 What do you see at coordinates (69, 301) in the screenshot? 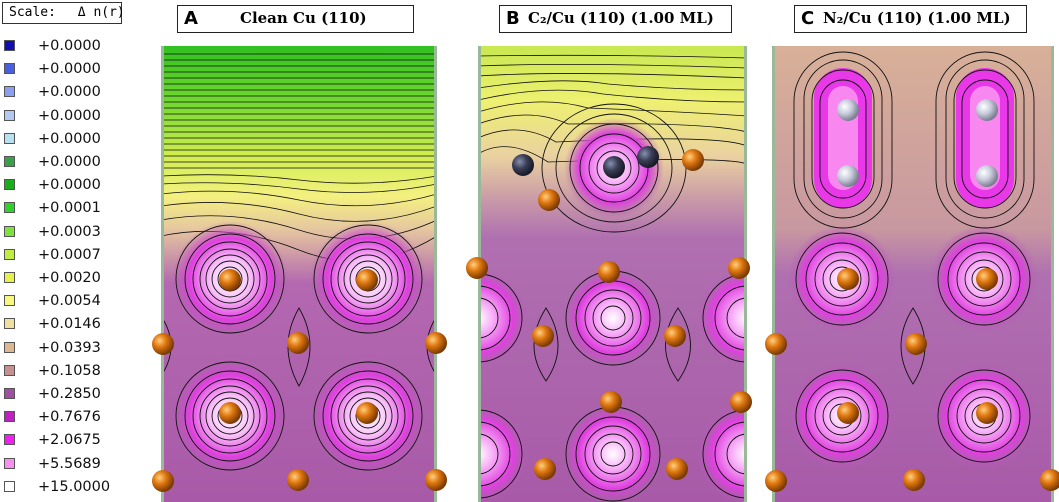
I see `legend-value: +0.0054` at bounding box center [69, 301].